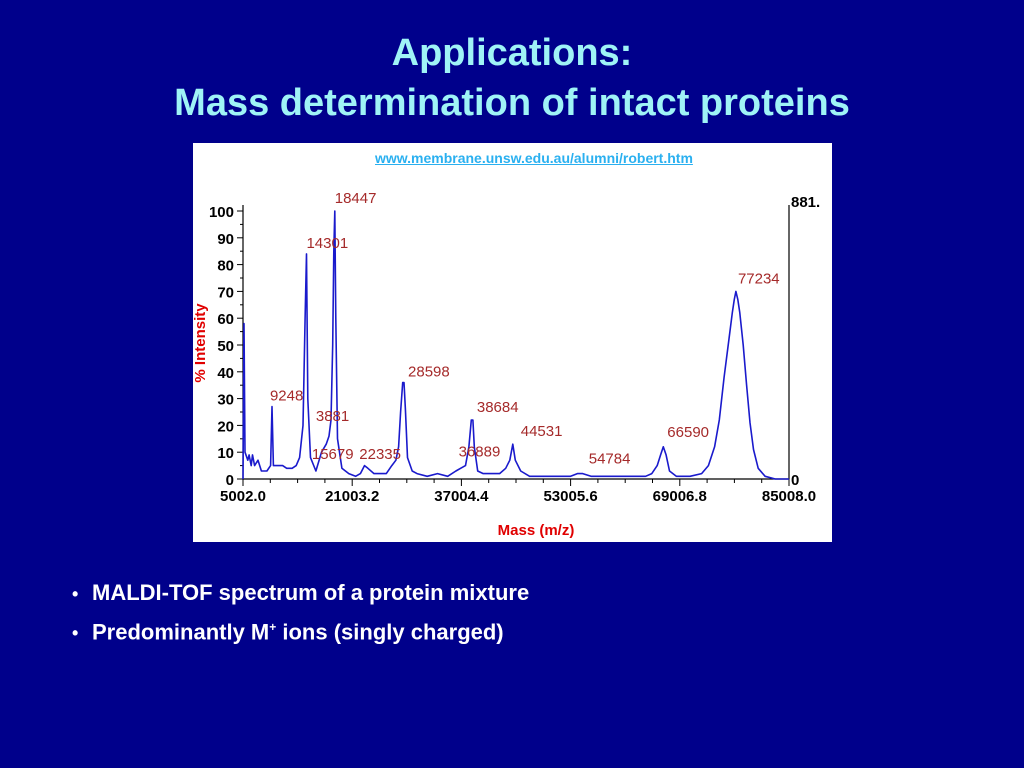 This screenshot has height=768, width=1024. I want to click on bullet-text: MALDI-TOF spectrum of a protein mixture, so click(311, 592).